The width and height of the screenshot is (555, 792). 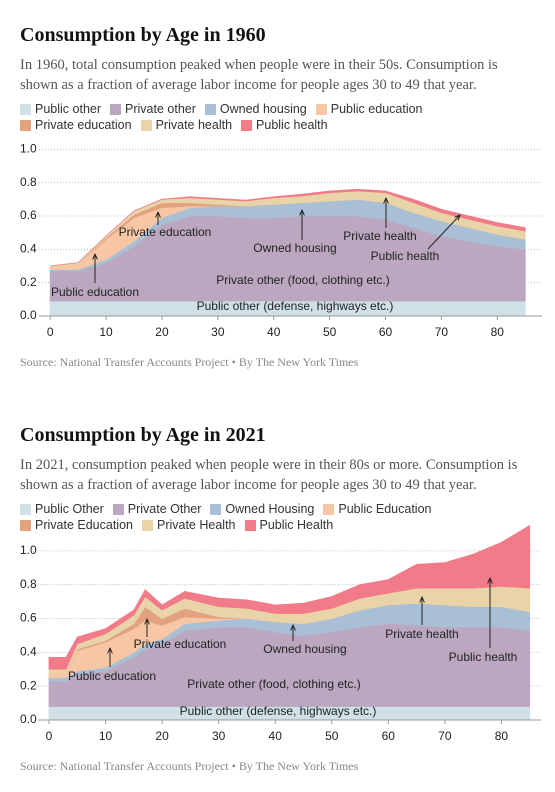 What do you see at coordinates (443, 232) in the screenshot?
I see `annotation-arrow` at bounding box center [443, 232].